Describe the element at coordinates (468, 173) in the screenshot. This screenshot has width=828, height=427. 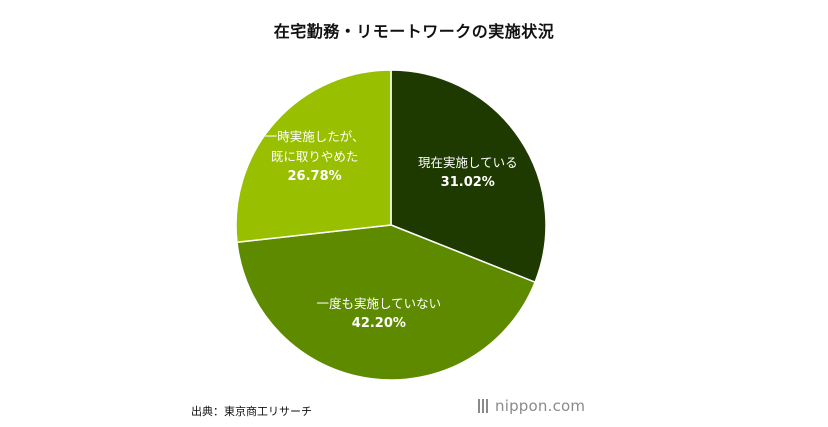
I see `slice-label-0: 現在実施している 31.02%` at that location.